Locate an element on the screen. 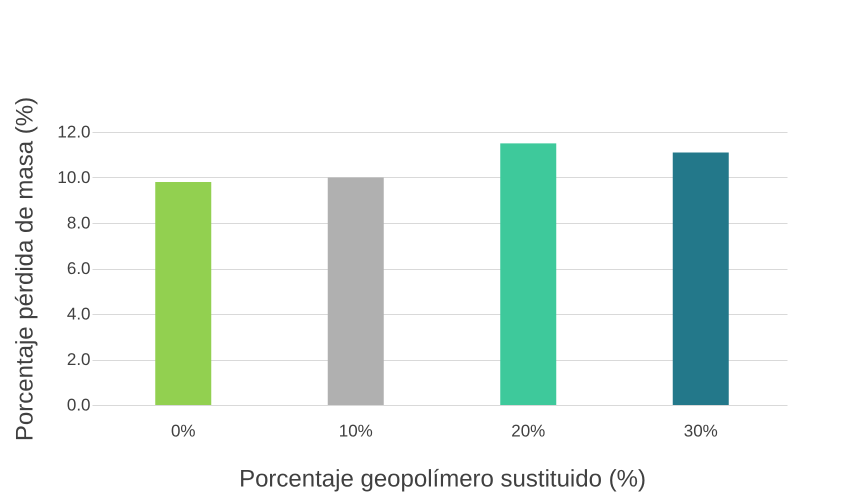 This screenshot has height=500, width=854. x-axis-title: Porcentaje geopolímero sustituido (%) is located at coordinates (442, 479).